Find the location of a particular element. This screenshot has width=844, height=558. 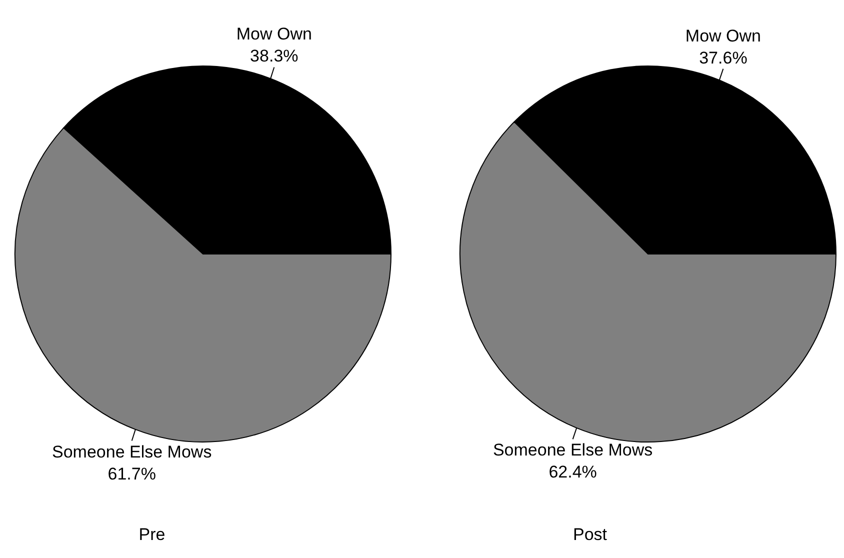

data-label: 38.3% is located at coordinates (274, 56).